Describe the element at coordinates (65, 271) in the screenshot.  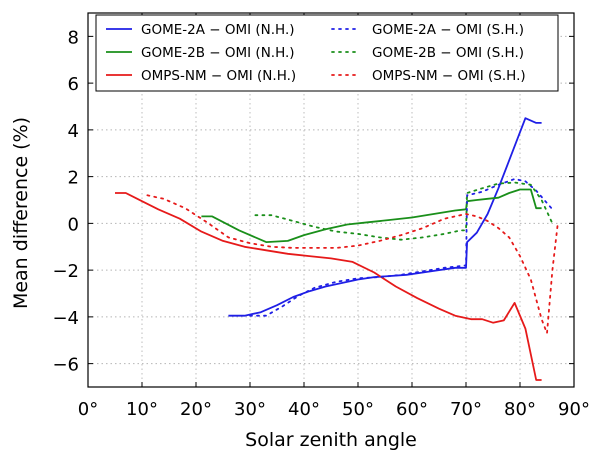
I see `y-tick-label: −2` at that location.